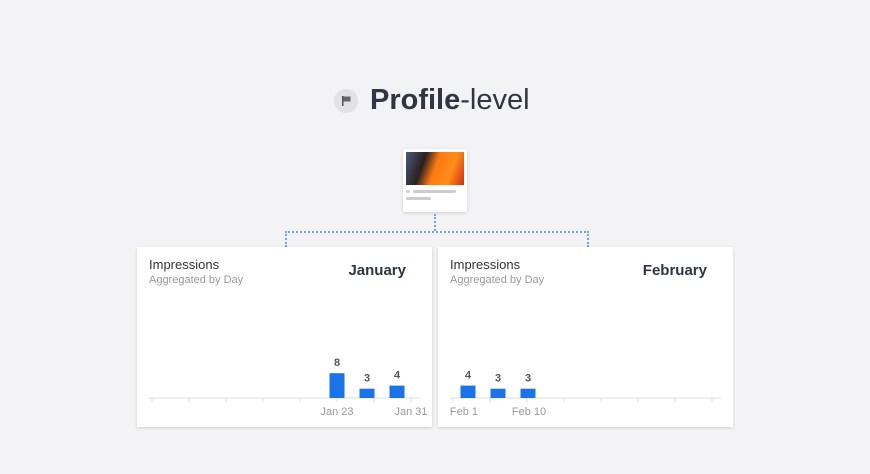 The width and height of the screenshot is (870, 474). I want to click on tick-label: Feb 10, so click(529, 412).